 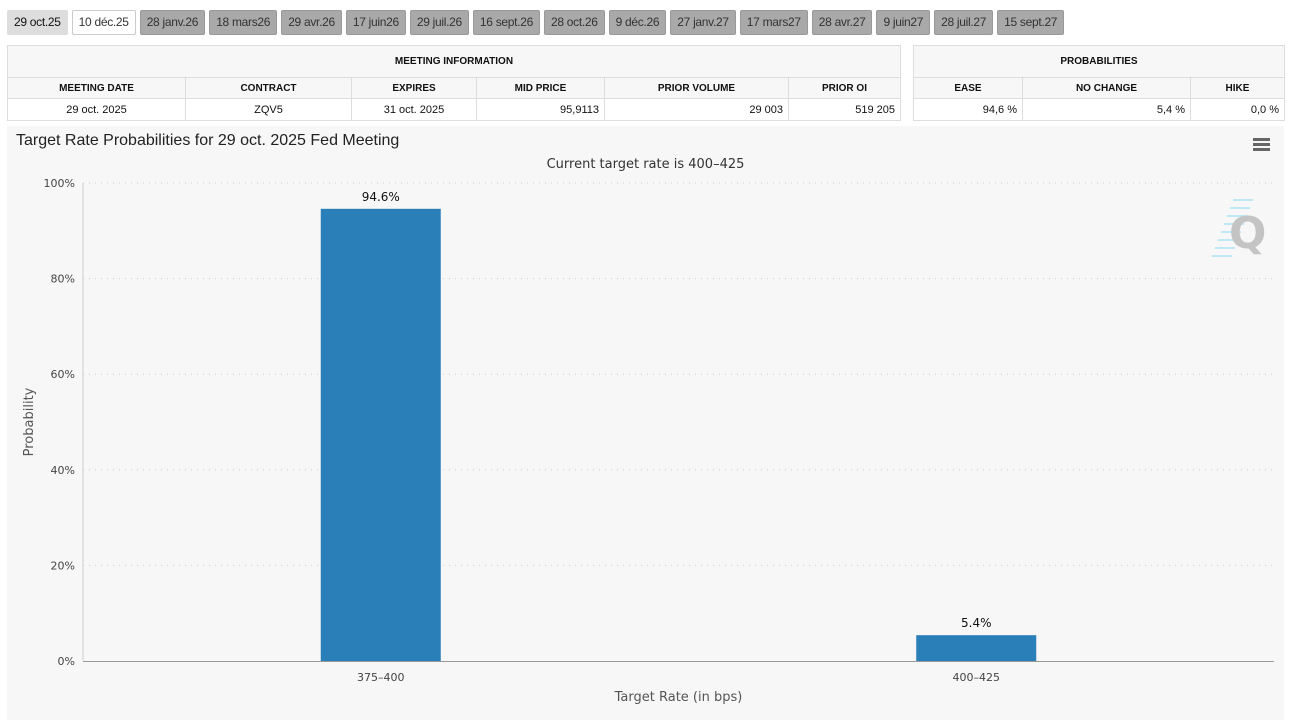 I want to click on expires: 31 oct. 2025, so click(x=414, y=109).